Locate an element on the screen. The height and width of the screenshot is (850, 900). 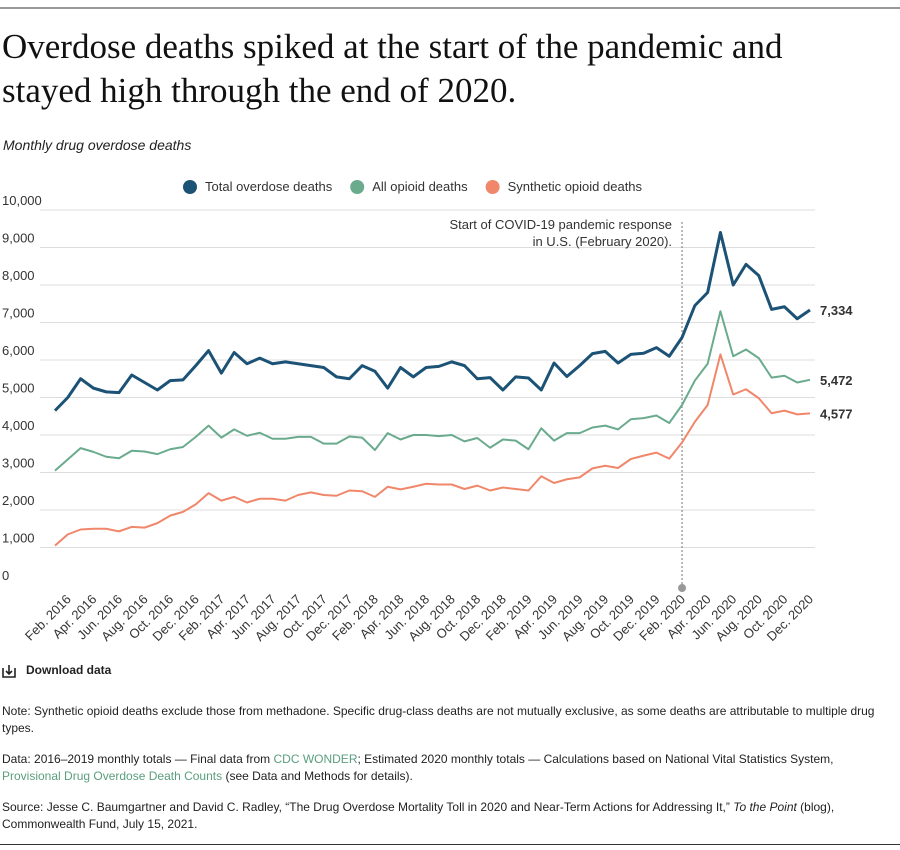
download-button: Download data is located at coordinates (447, 670).